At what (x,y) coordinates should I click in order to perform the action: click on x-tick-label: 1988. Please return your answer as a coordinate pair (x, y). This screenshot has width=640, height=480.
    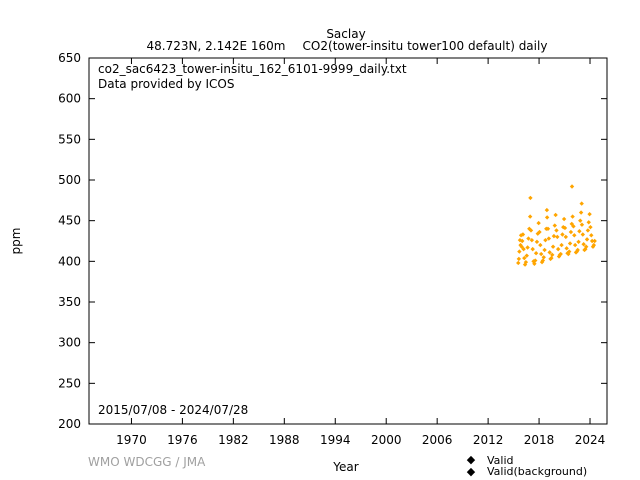
    Looking at the image, I should click on (284, 440).